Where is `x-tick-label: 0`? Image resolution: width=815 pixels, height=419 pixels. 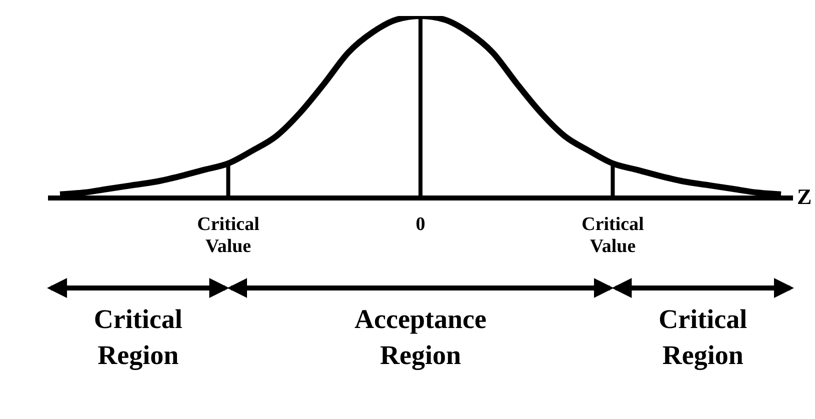 x-tick-label: 0 is located at coordinates (421, 224).